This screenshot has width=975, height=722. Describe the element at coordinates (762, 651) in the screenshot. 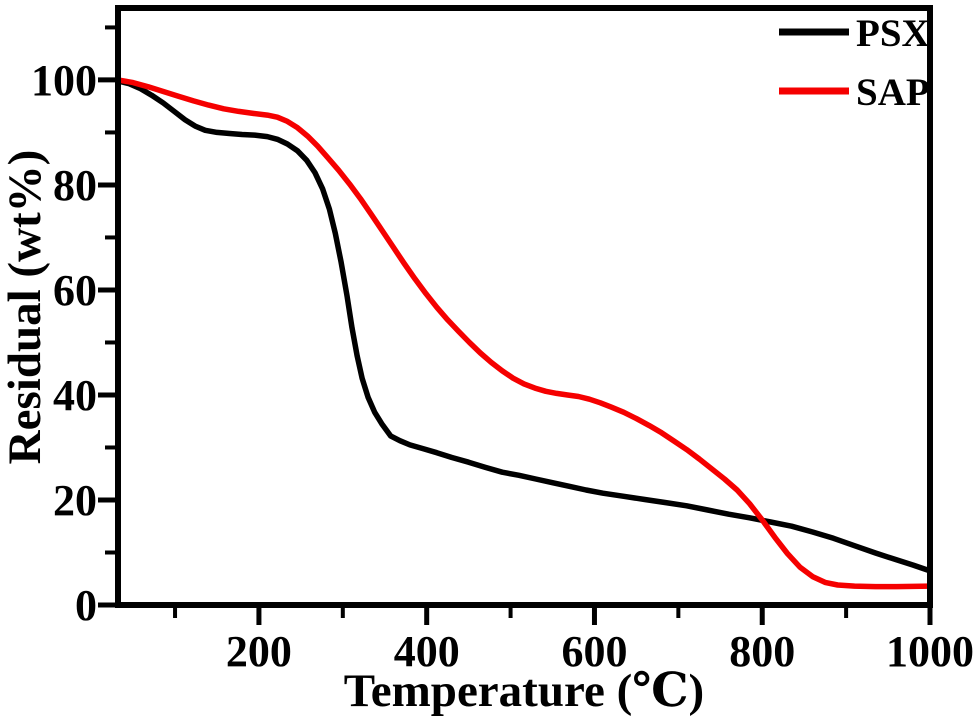

I see `x-tick-label-800: 800` at that location.